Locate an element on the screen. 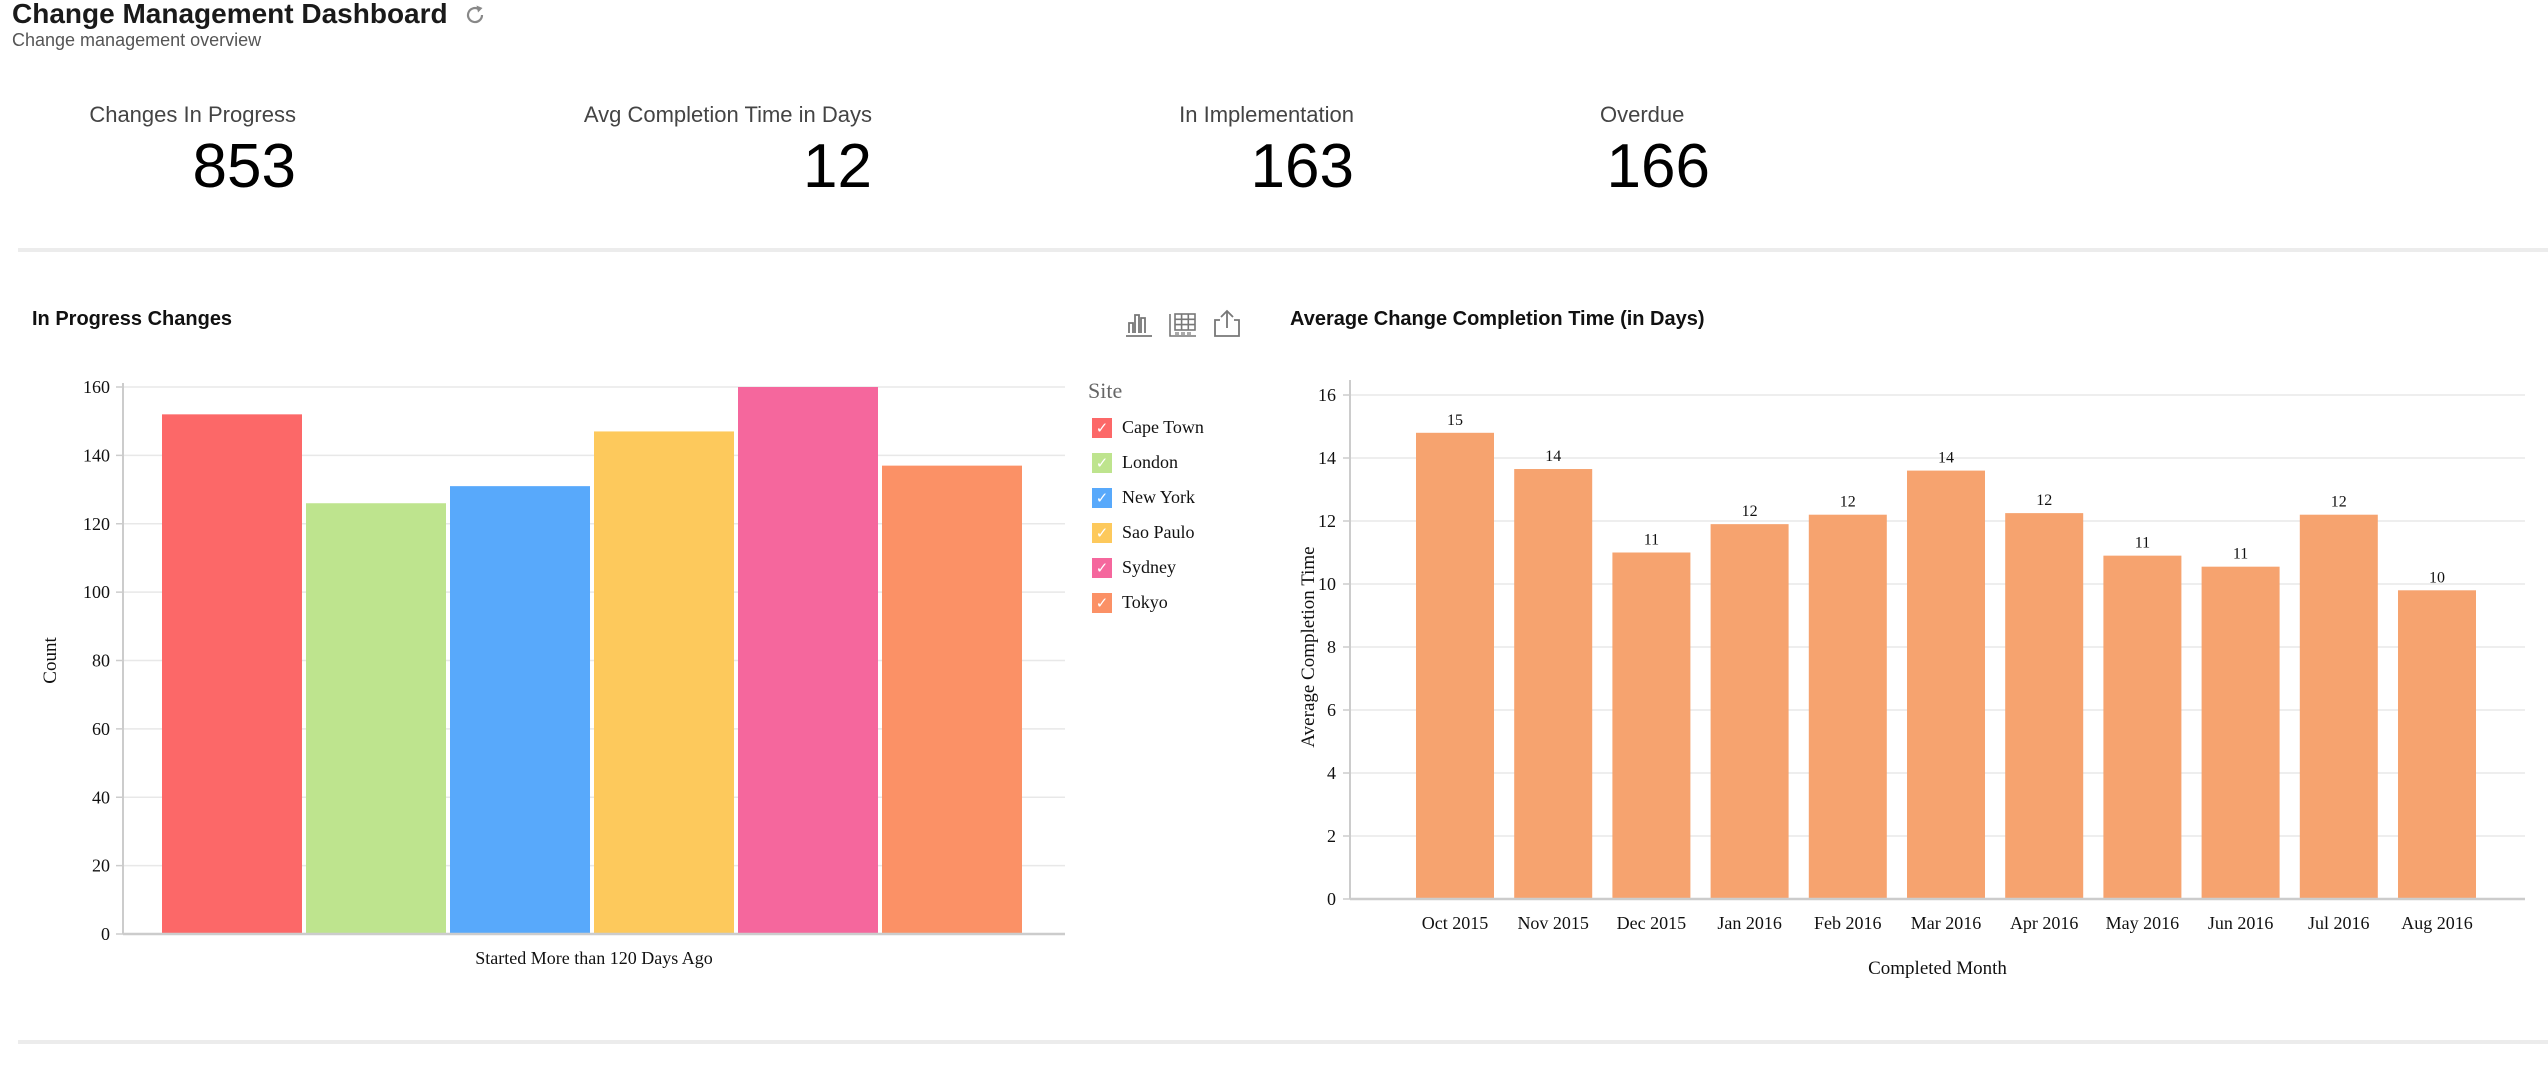 This screenshot has height=1072, width=2548. table-view-button is located at coordinates (1183, 323).